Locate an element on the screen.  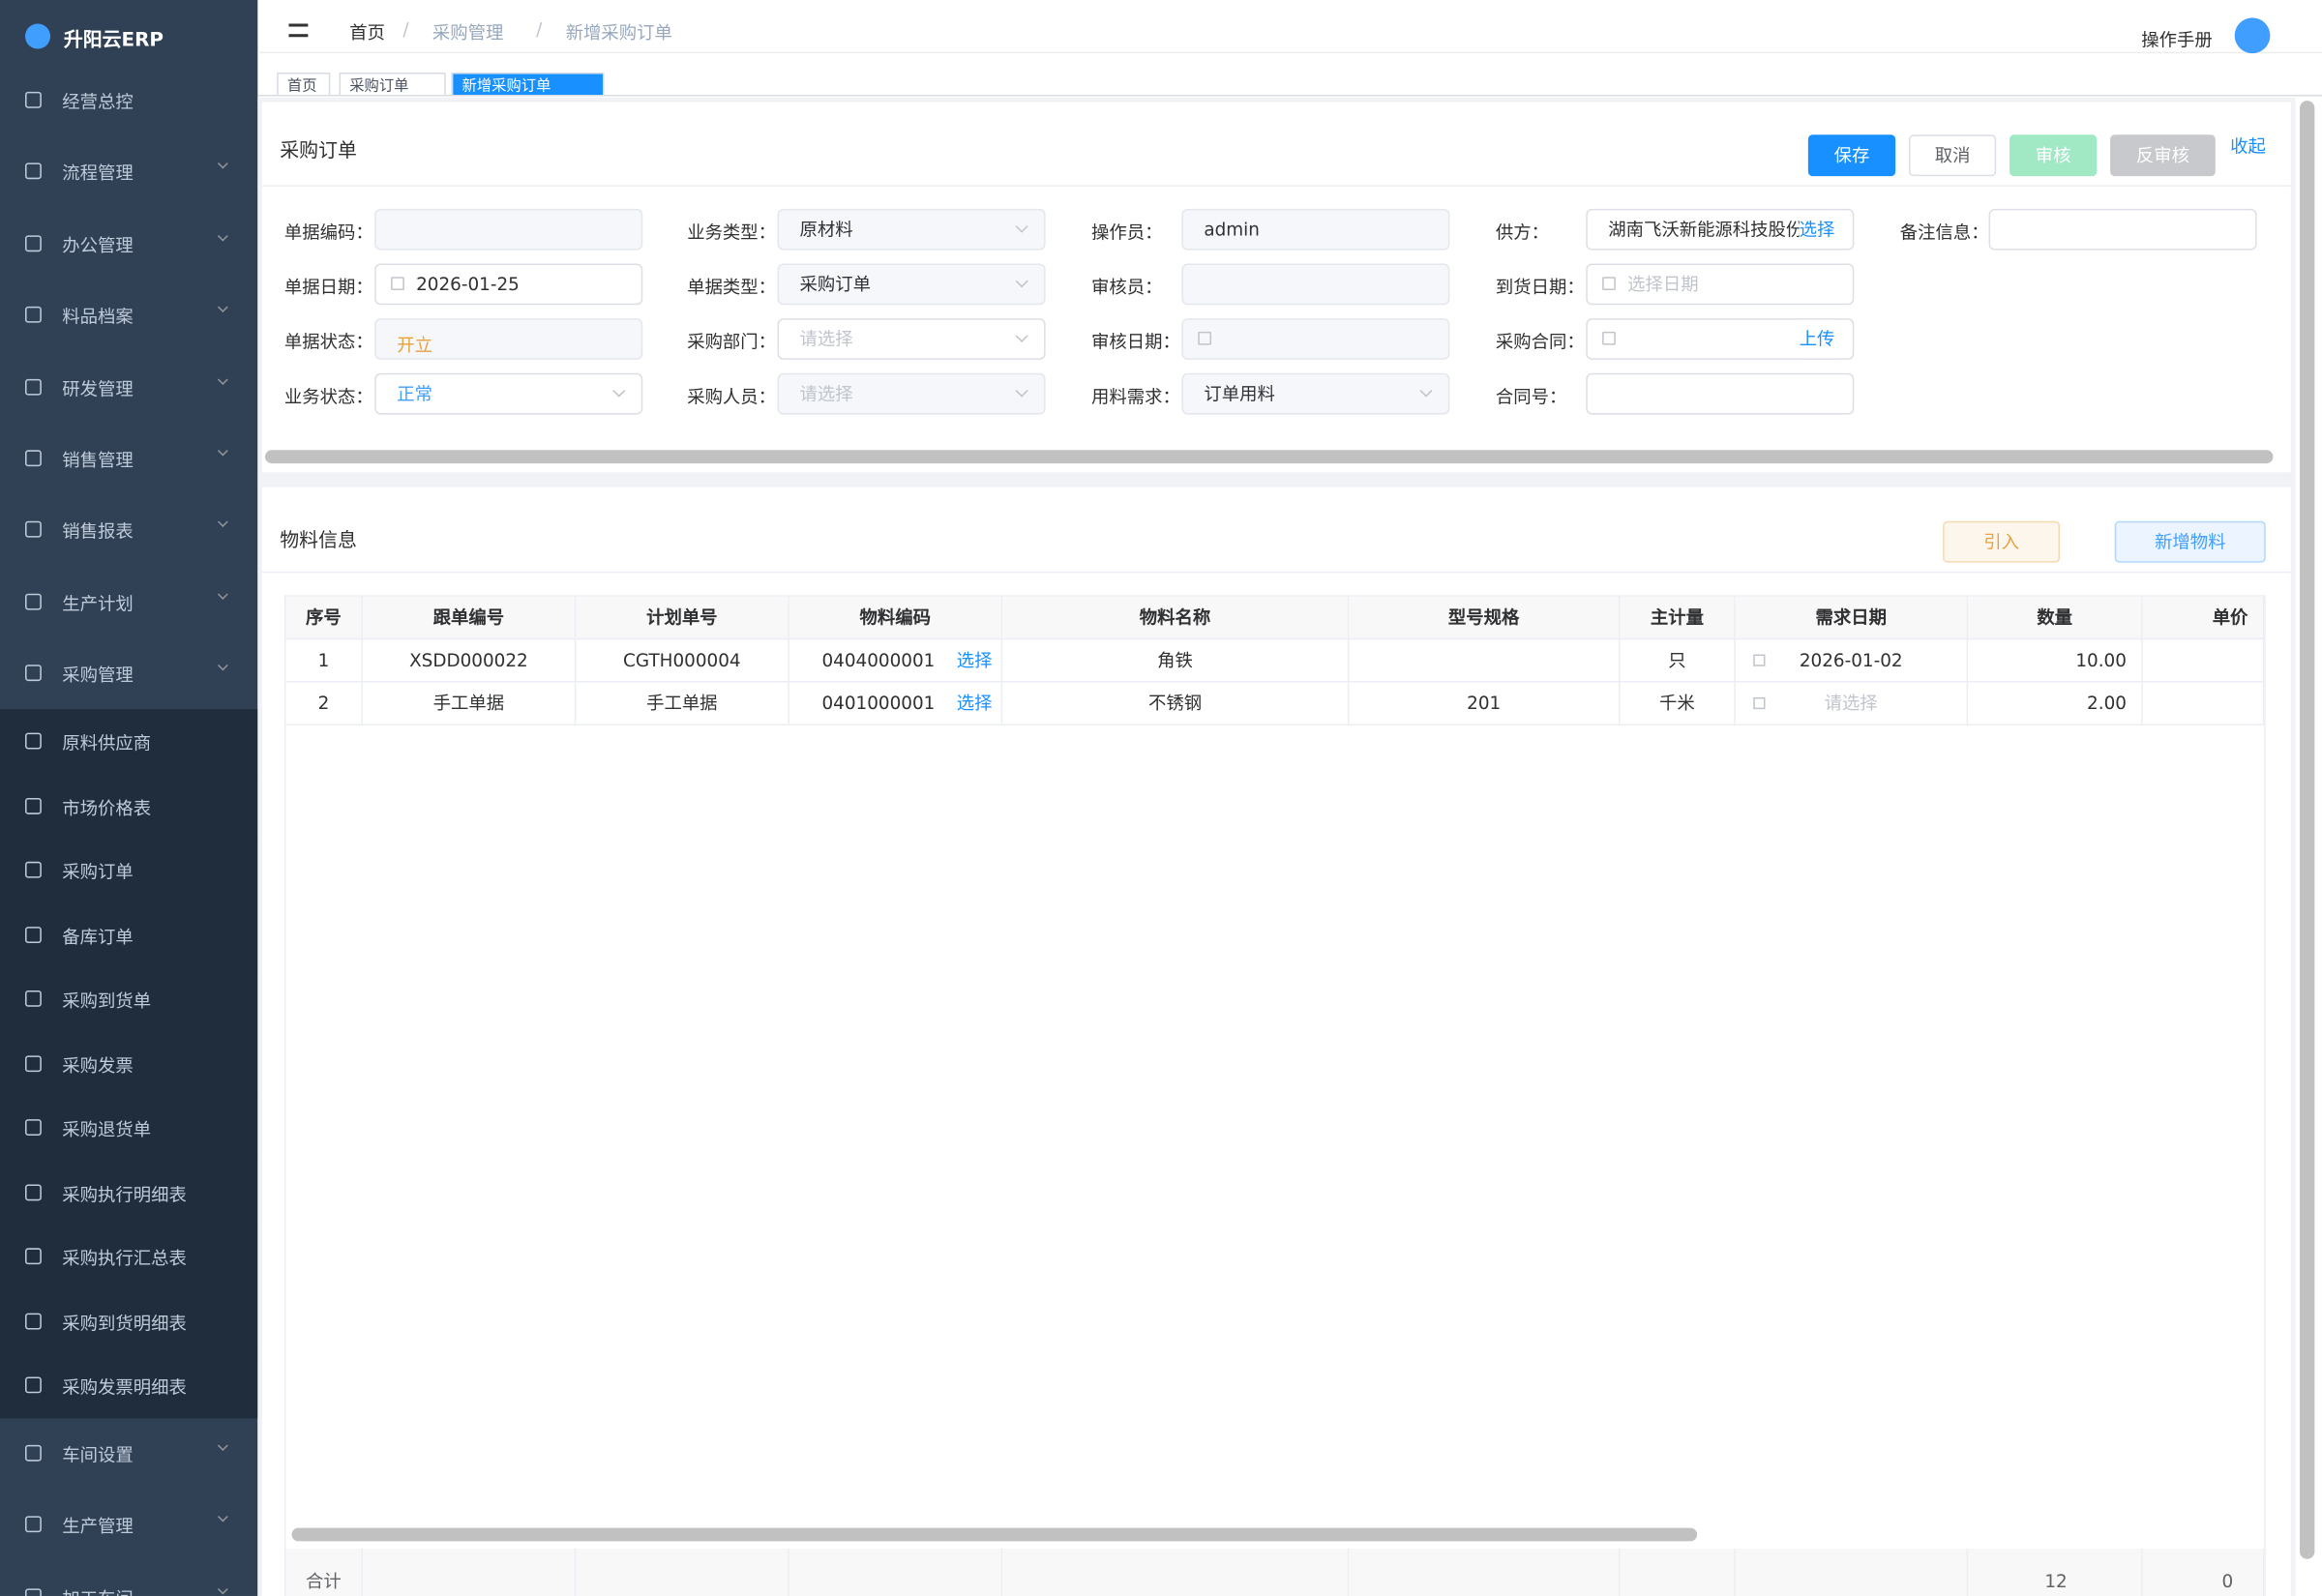
menu-item: 销售管理 is located at coordinates (128, 459).